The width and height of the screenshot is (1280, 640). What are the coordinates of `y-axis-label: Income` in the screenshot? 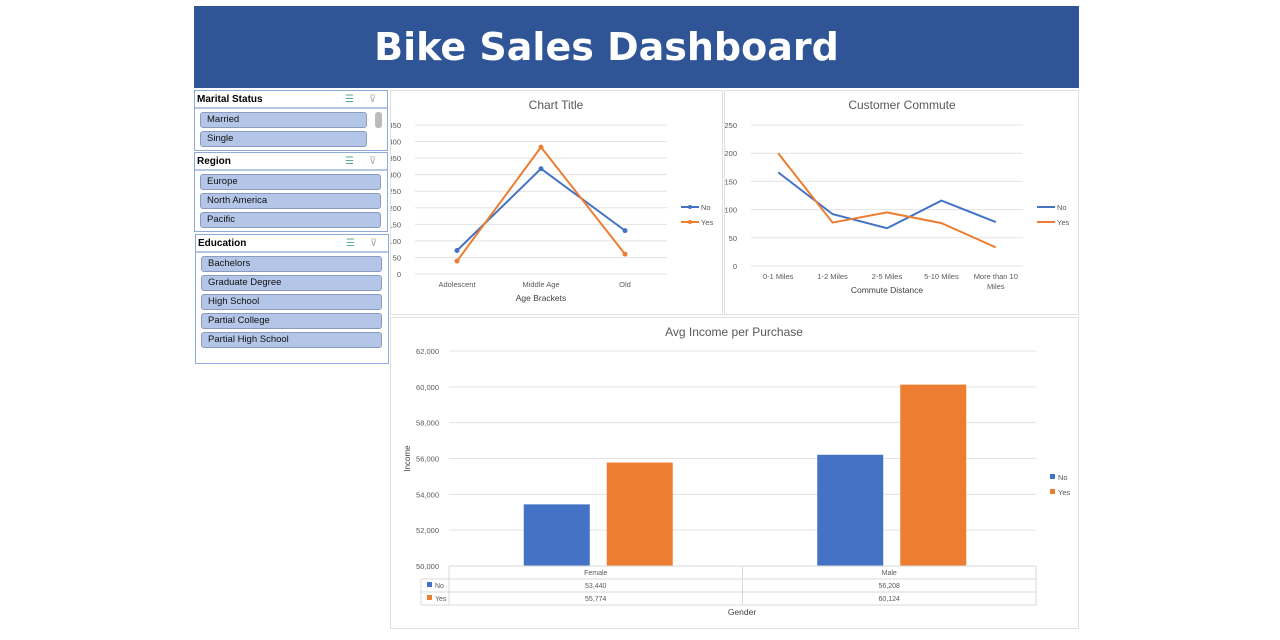 It's located at (407, 458).